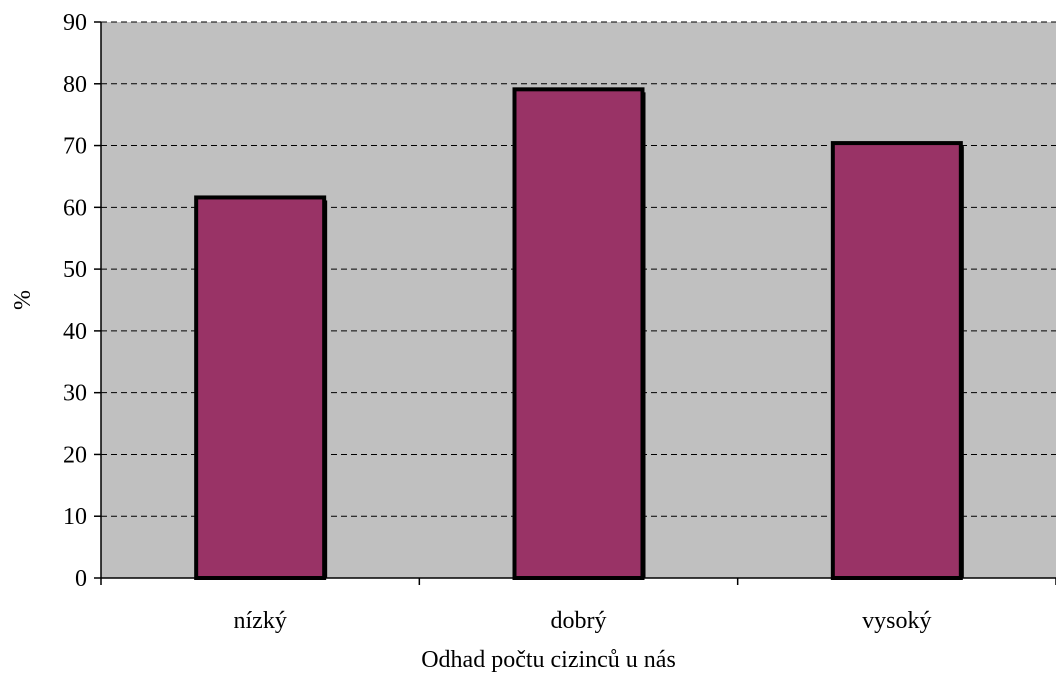 The image size is (1056, 677). I want to click on y-tick-label: 60, so click(75, 208).